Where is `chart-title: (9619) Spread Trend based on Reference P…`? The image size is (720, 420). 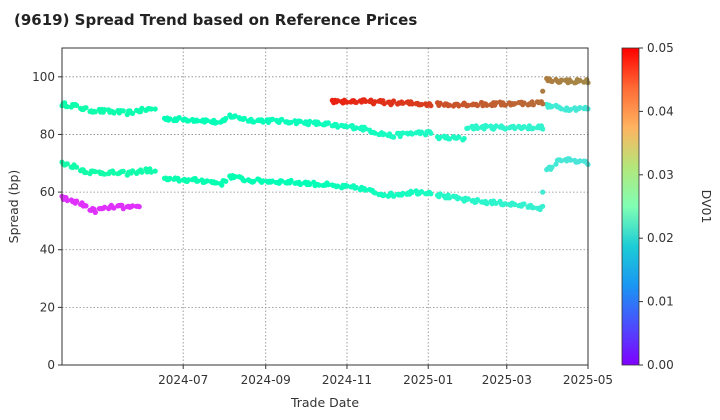
chart-title: (9619) Spread Trend based on Reference P… is located at coordinates (215, 20).